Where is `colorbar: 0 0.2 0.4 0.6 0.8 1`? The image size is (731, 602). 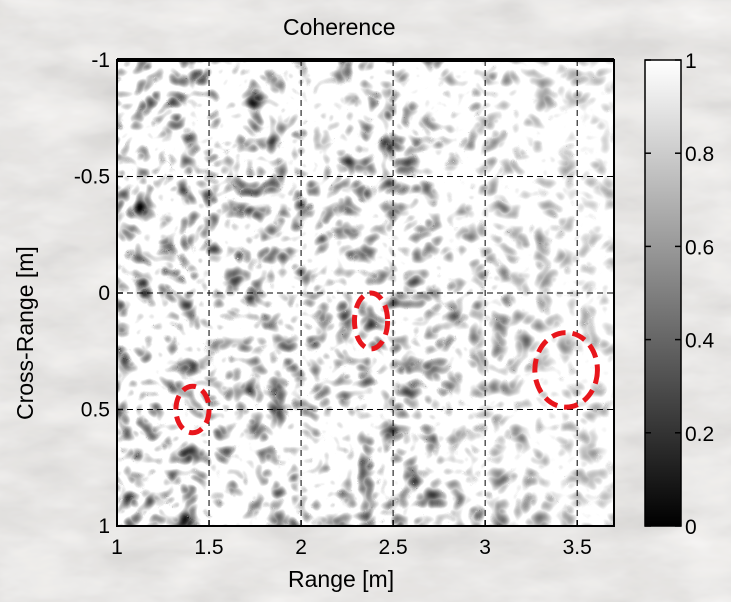 colorbar: 0 0.2 0.4 0.6 0.8 1 is located at coordinates (679, 294).